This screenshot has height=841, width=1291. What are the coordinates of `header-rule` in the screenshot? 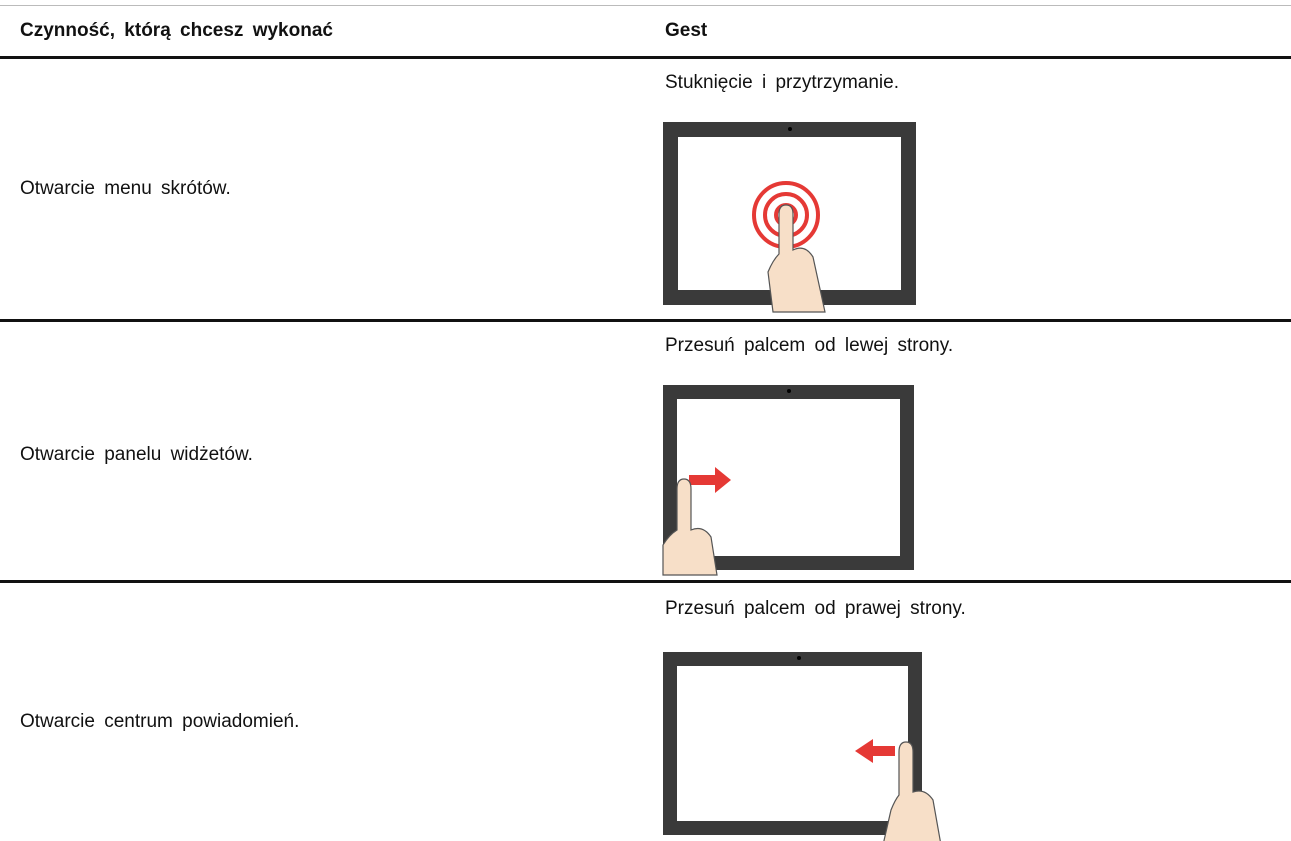 It's located at (645, 57).